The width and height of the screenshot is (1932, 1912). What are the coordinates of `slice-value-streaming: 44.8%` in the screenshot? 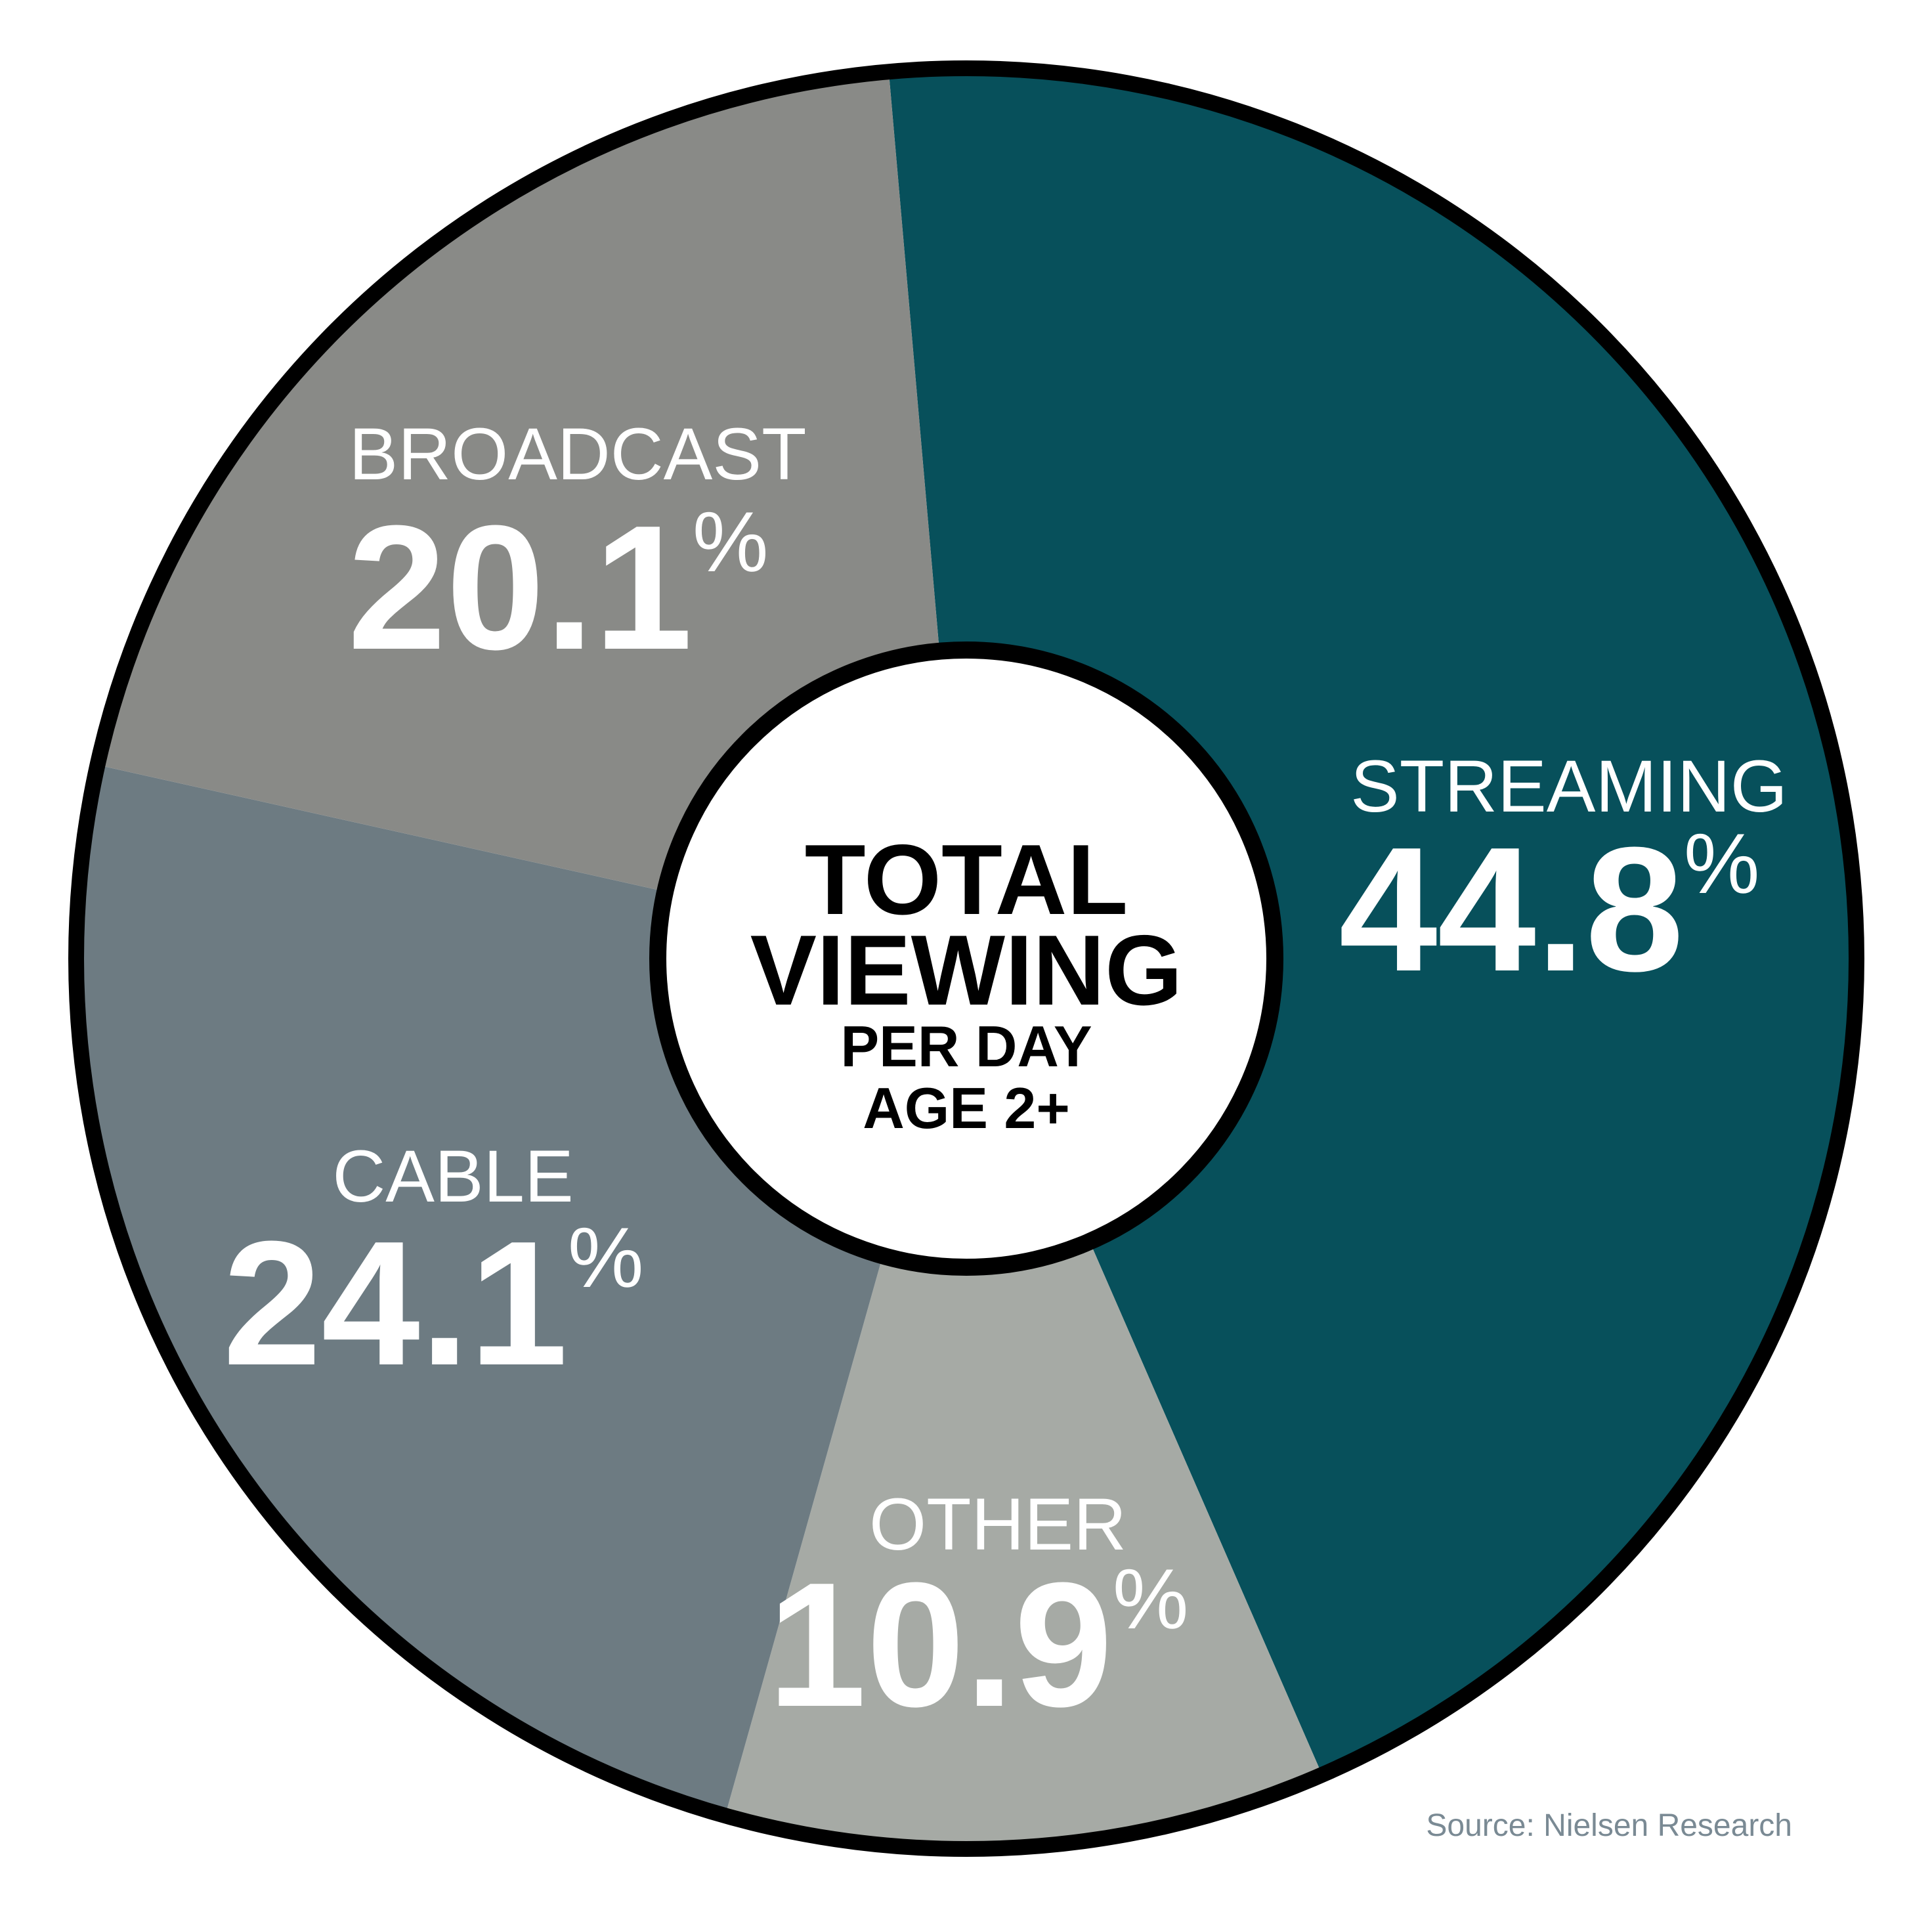 It's located at (1549, 910).